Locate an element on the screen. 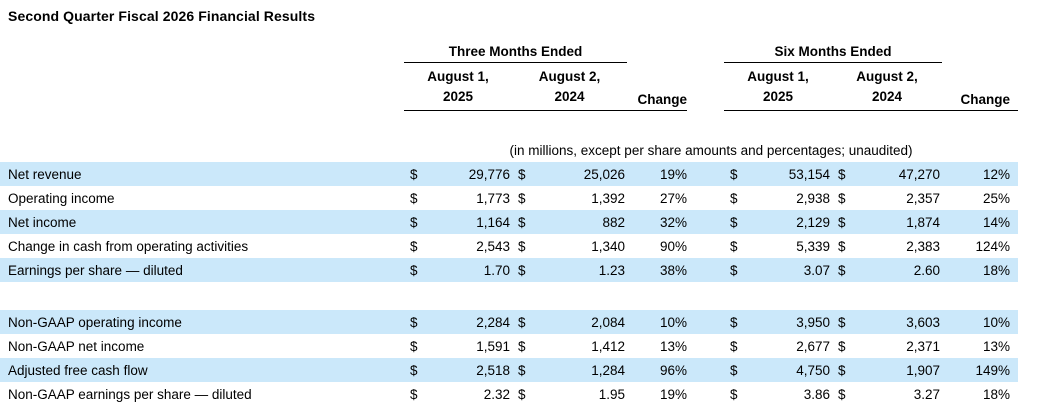 This screenshot has width=1041, height=410. column-header-aug1-2025-six: August 1, 2025 is located at coordinates (778, 86).